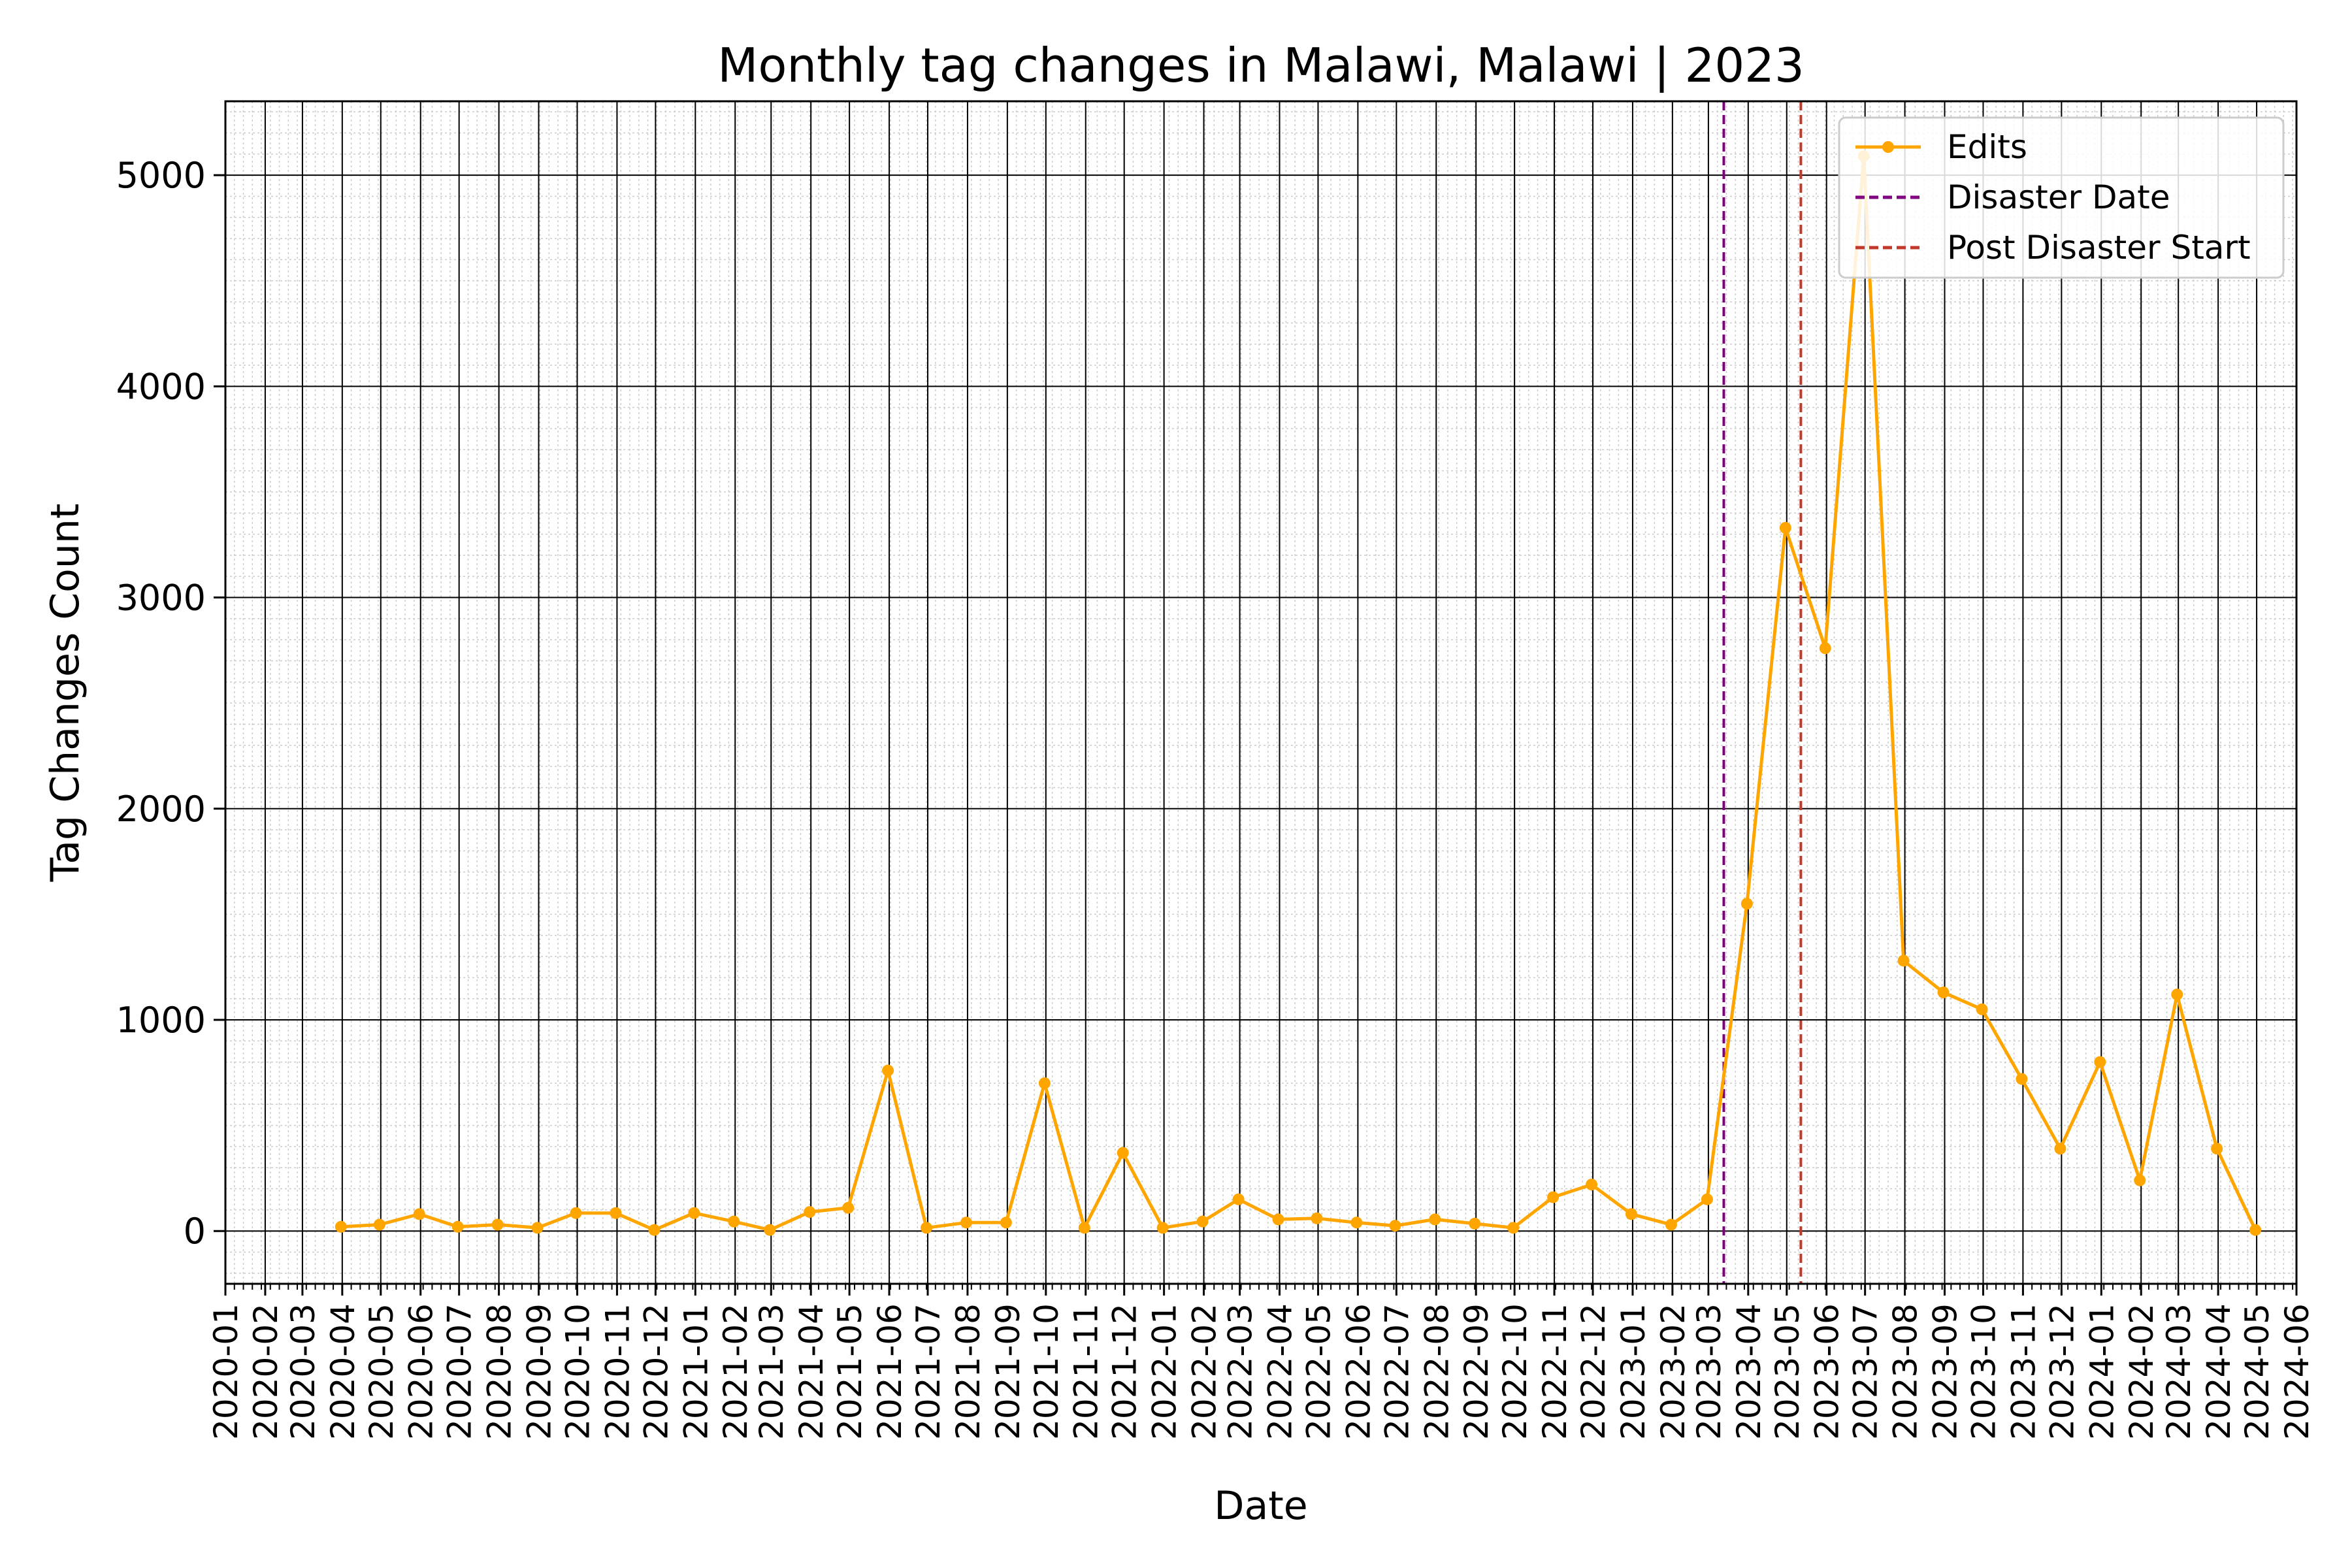  What do you see at coordinates (1827, 1371) in the screenshot?
I see `x-tick-label: 2023-06` at bounding box center [1827, 1371].